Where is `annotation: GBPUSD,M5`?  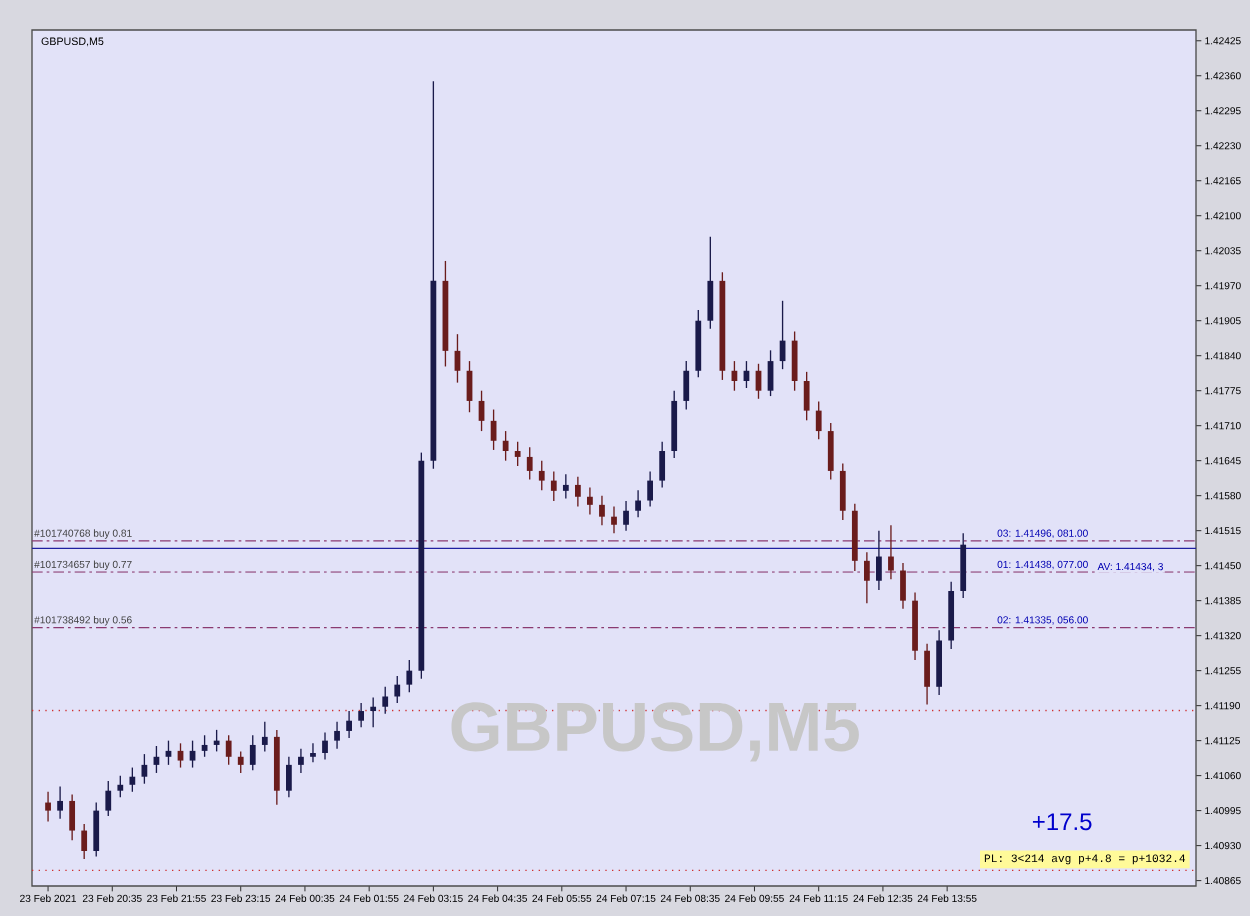
annotation: GBPUSD,M5 is located at coordinates (655, 732).